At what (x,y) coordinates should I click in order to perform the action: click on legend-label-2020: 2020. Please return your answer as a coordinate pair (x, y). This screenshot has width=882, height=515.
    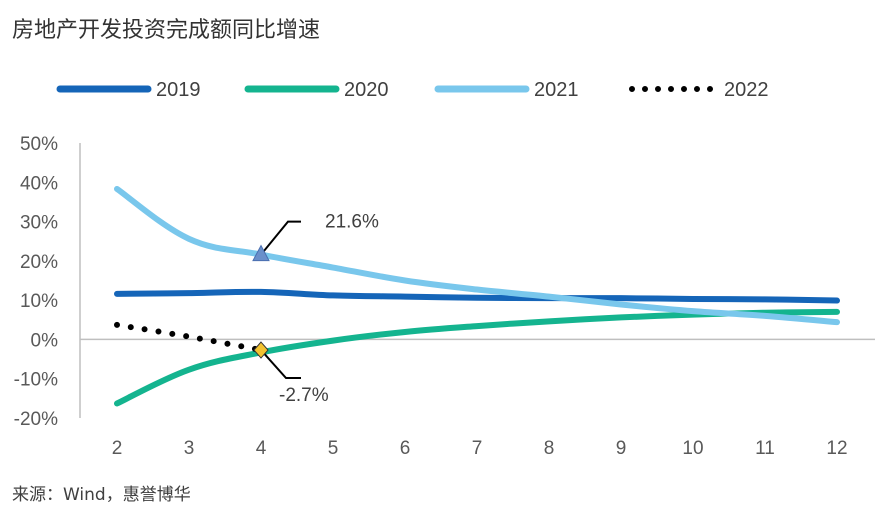
    Looking at the image, I should click on (366, 90).